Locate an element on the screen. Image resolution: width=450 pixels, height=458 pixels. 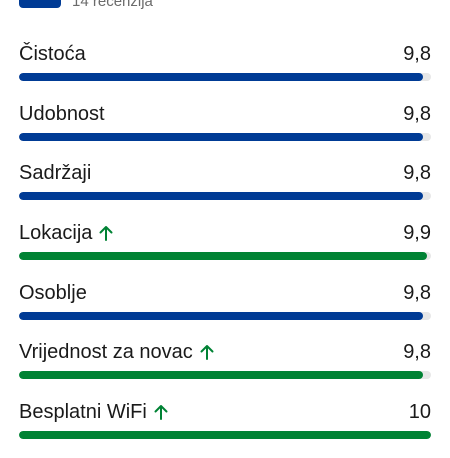
rating-item-value-for-money: Vrijednost za novac 9,8 is located at coordinates (225, 368).